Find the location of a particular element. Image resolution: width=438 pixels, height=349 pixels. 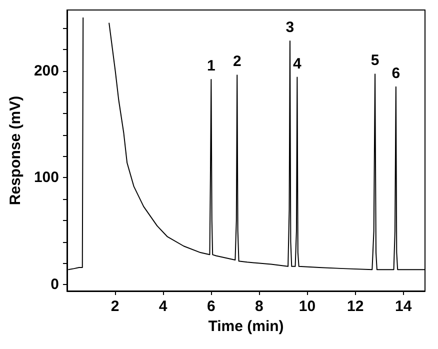

annotation: 1 is located at coordinates (211, 65).